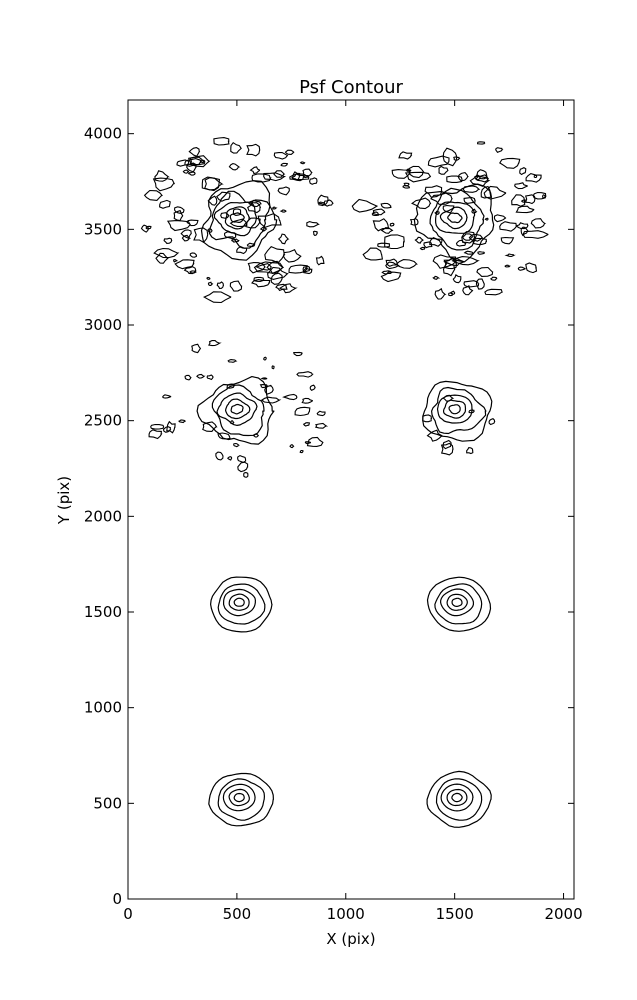 Image resolution: width=637 pixels, height=1000 pixels. Describe the element at coordinates (103, 516) in the screenshot. I see `y-tick-label: 2000` at that location.